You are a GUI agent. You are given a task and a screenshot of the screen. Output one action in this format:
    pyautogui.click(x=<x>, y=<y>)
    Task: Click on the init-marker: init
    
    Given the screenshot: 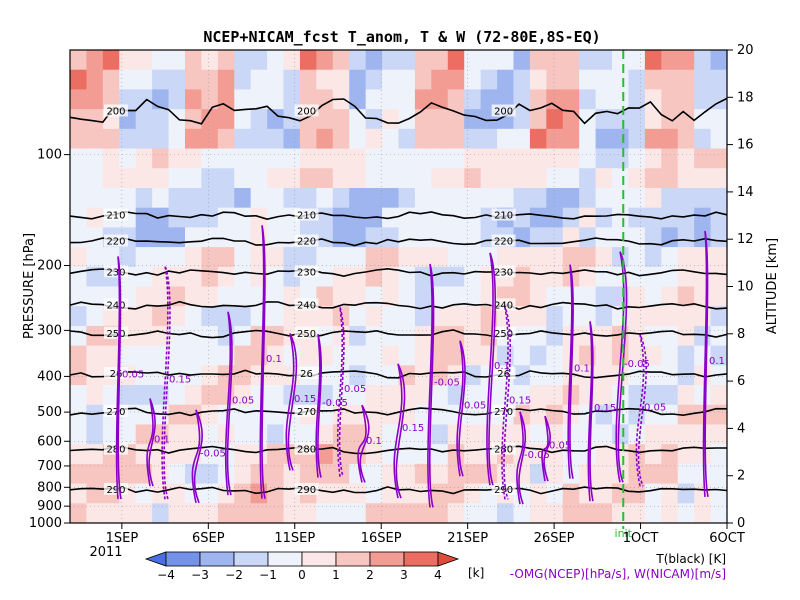 What is the action you would take?
    pyautogui.click(x=624, y=295)
    